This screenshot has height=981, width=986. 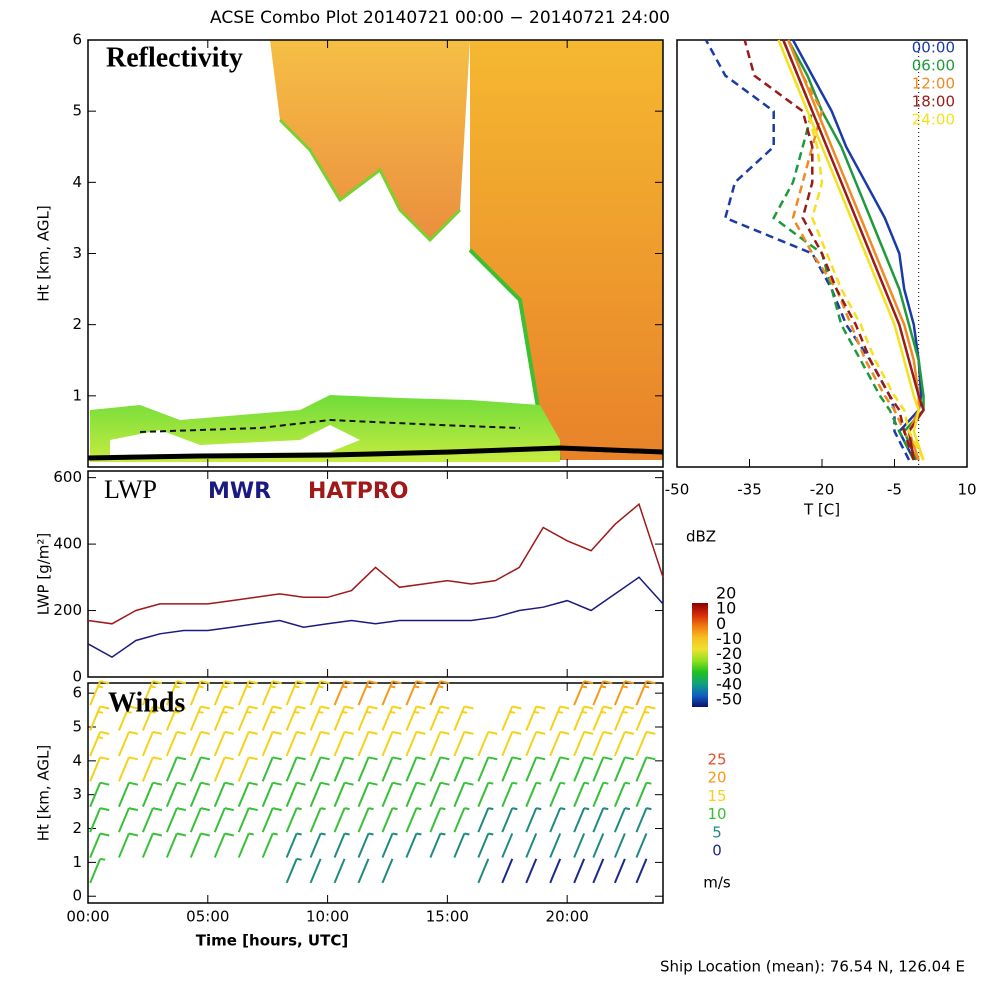 What do you see at coordinates (77, 727) in the screenshot?
I see `y-tick-label: 5` at bounding box center [77, 727].